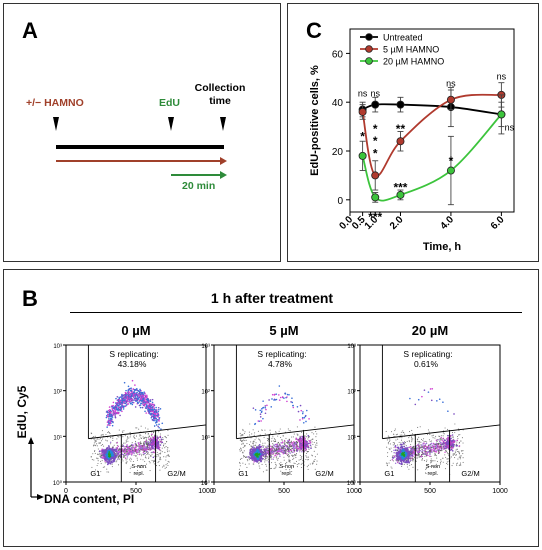 This screenshot has height=550, width=542. What do you see at coordinates (426, 364) in the screenshot?
I see `gate-value: 0.61%` at bounding box center [426, 364].